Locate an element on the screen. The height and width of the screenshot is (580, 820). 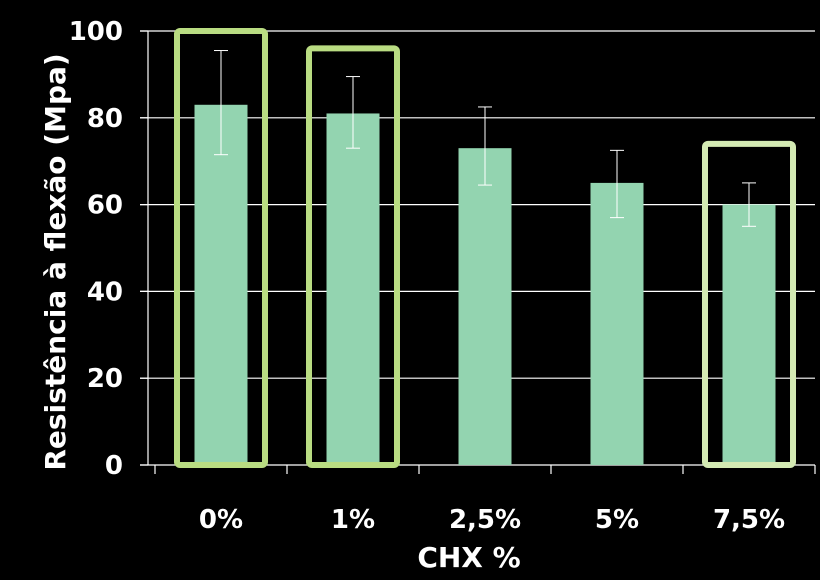
x-tick-label: 5% is located at coordinates (617, 520).